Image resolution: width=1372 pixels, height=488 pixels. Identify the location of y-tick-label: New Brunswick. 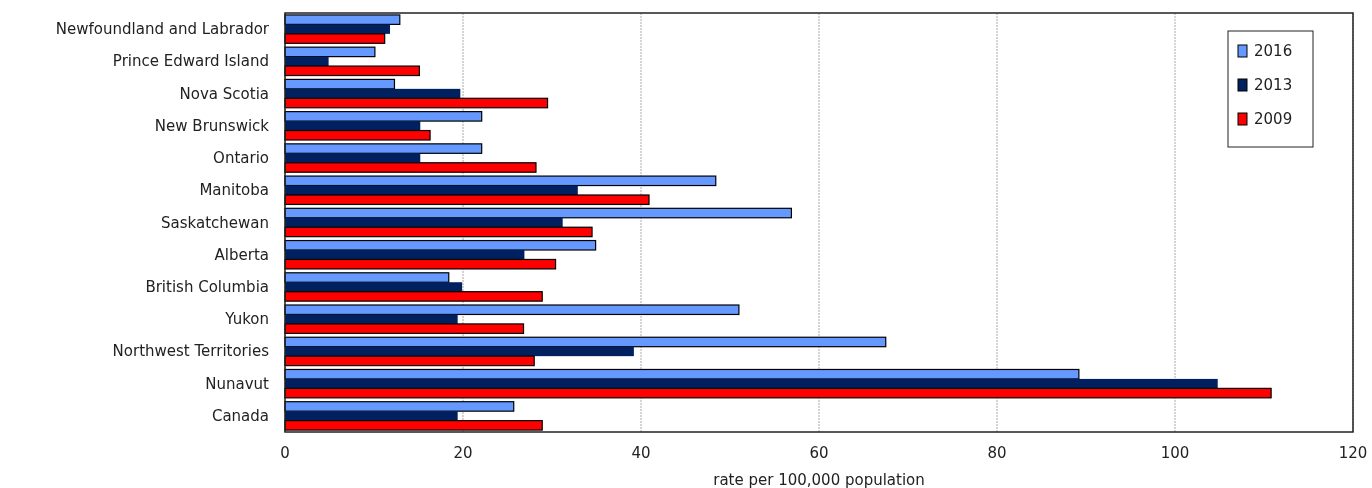
(212, 125).